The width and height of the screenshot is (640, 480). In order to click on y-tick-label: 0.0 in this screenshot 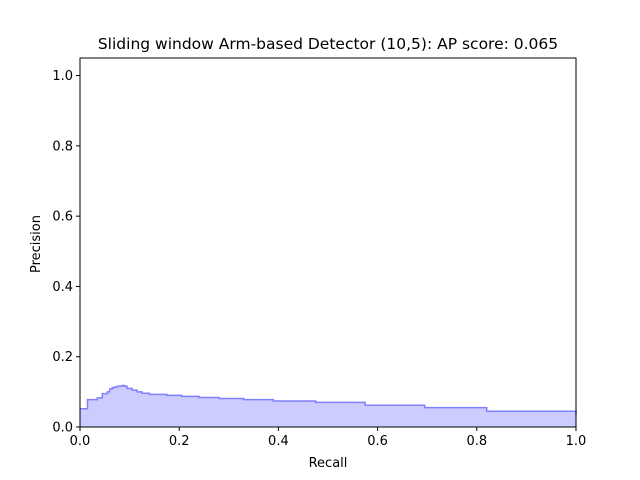, I will do `click(62, 428)`.